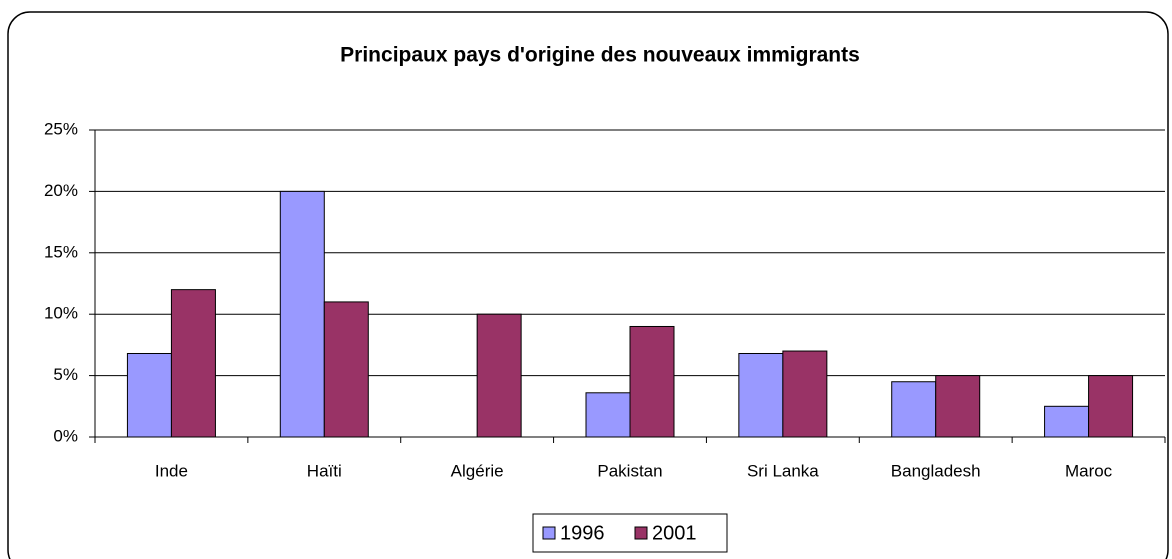 The height and width of the screenshot is (559, 1172). I want to click on y-tick-label: 0%, so click(65, 435).